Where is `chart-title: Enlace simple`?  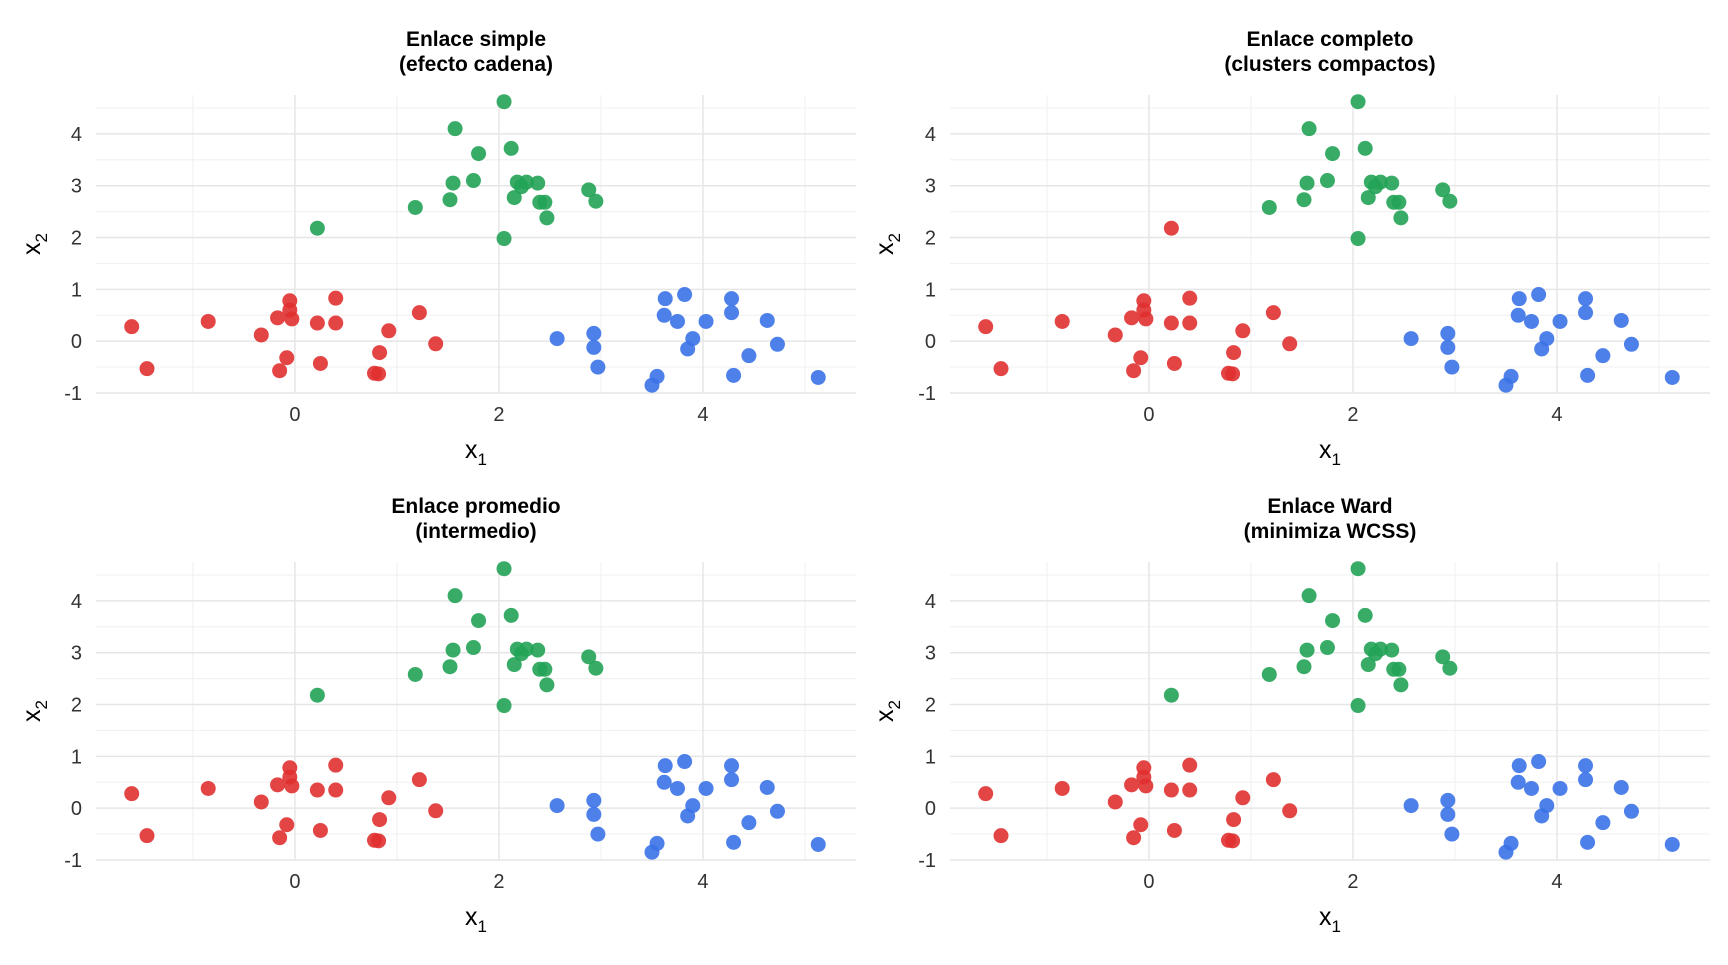
chart-title: Enlace simple is located at coordinates (476, 39).